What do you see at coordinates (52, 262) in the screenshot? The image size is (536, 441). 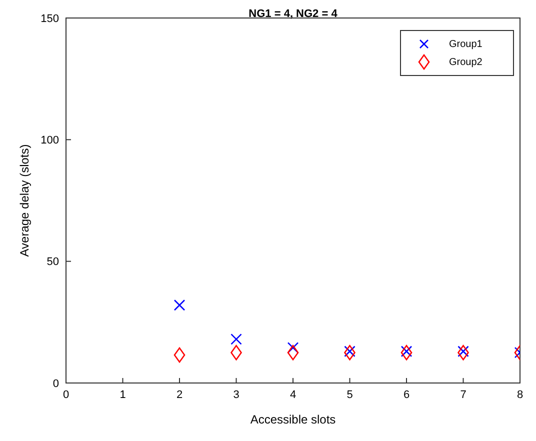 I see `y-tick-label: 50` at bounding box center [52, 262].